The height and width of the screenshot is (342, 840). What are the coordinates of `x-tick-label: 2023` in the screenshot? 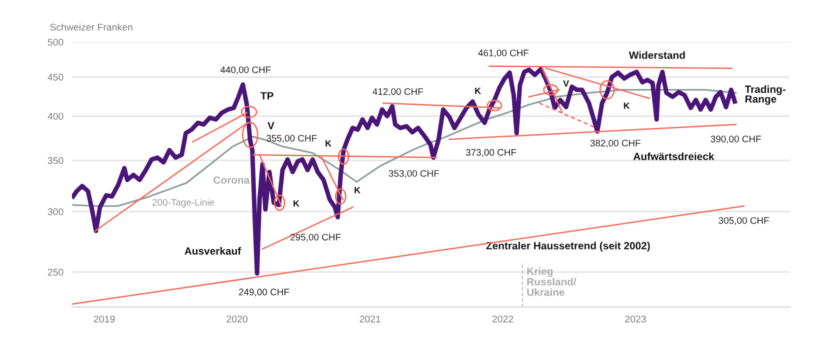 It's located at (635, 319).